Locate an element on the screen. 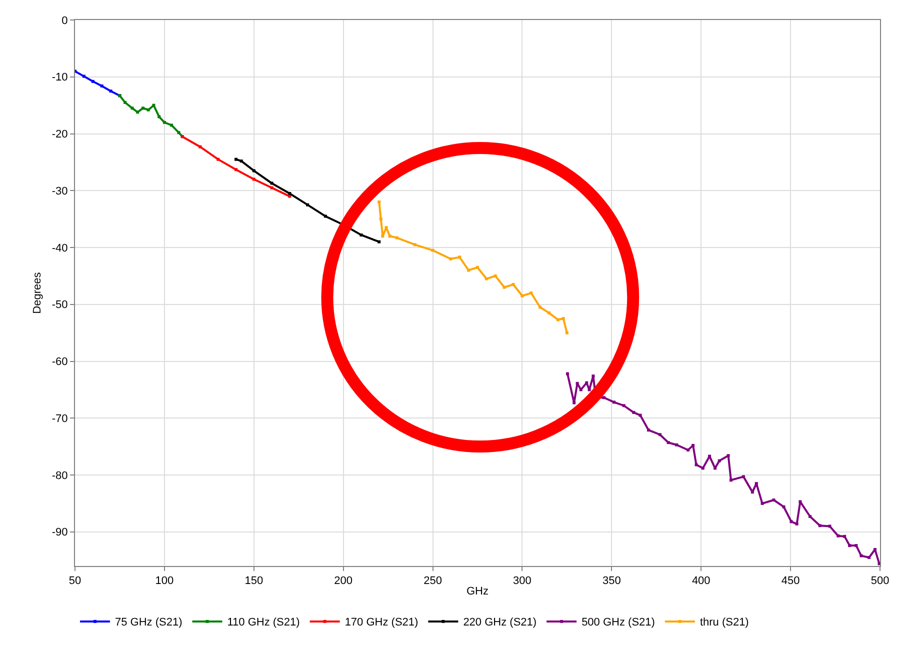  x-tick-label: 100 is located at coordinates (164, 581).